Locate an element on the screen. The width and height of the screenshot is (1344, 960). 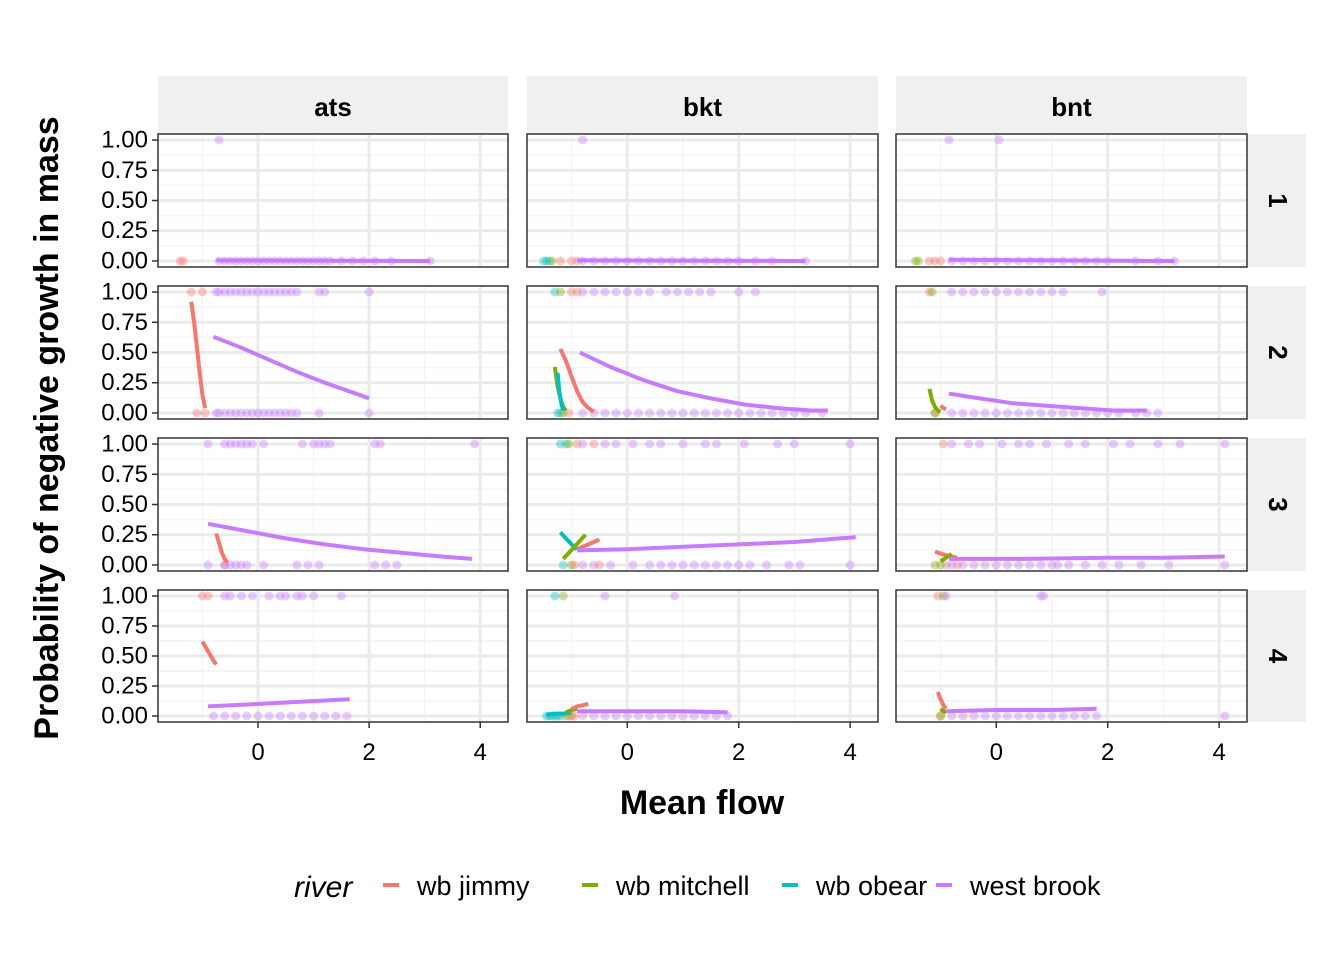
x-tick-label: 0 is located at coordinates (996, 752).